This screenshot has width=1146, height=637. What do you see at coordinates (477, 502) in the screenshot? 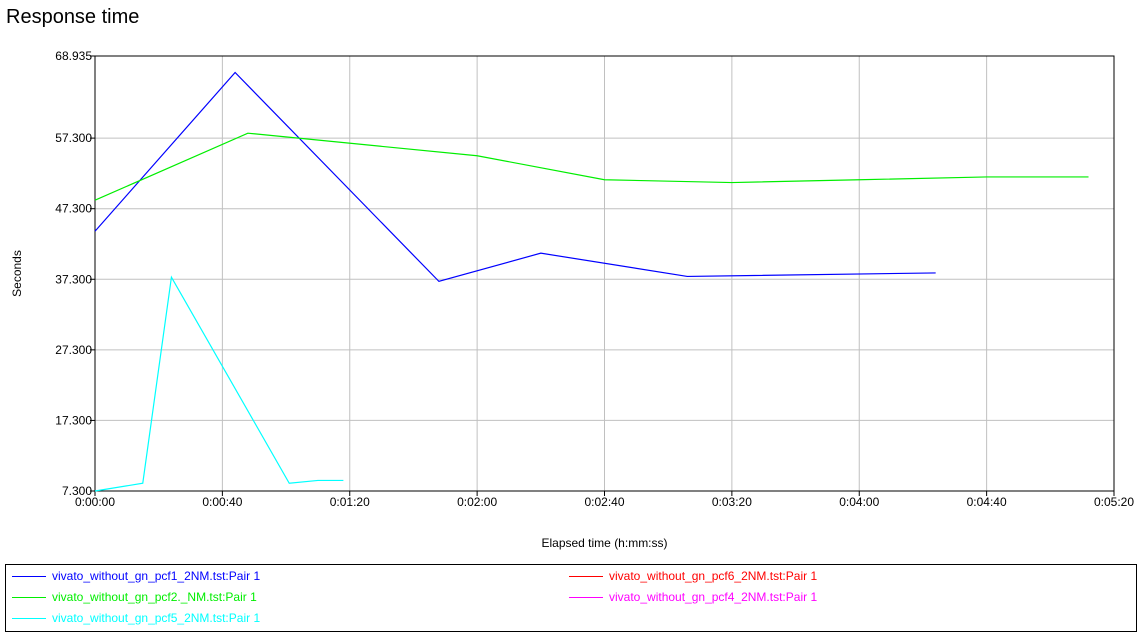
I see `x-tick-label: 0:02:00` at bounding box center [477, 502].